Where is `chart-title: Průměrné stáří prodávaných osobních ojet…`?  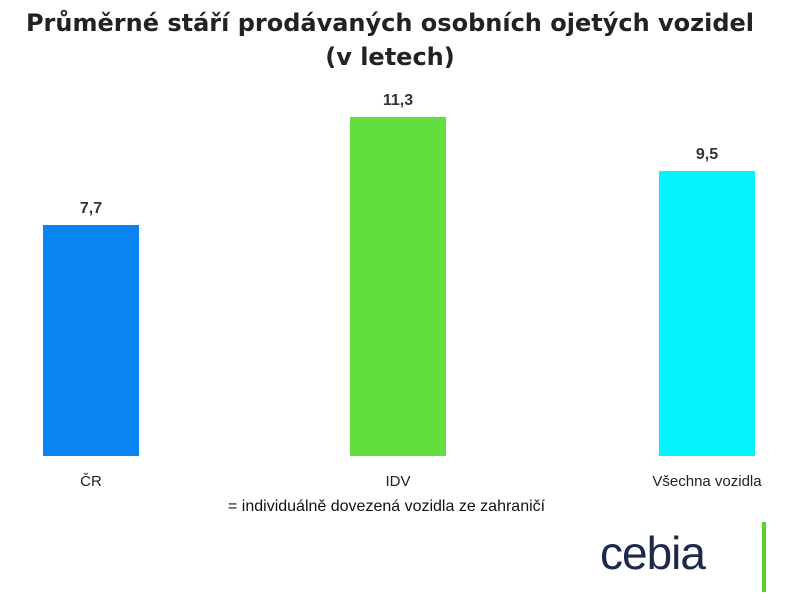 chart-title: Průměrné stáří prodávaných osobních ojet… is located at coordinates (390, 40).